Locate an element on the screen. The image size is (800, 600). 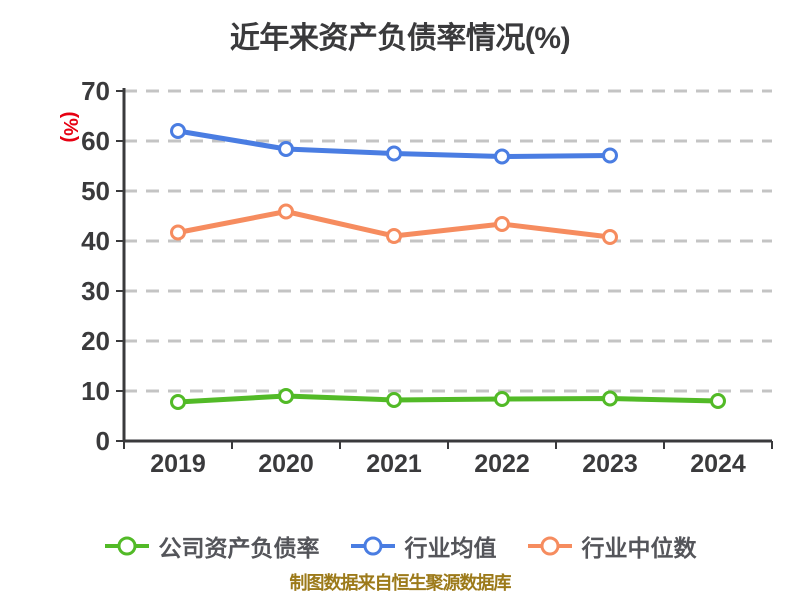
data-point-company-debt-ratio-2024 is located at coordinates (718, 401).